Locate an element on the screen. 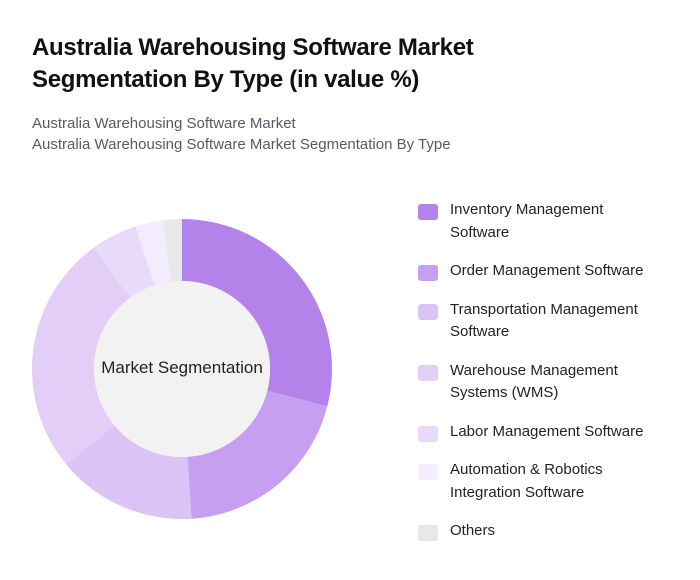  legend-item: Order Management Software is located at coordinates (553, 271).